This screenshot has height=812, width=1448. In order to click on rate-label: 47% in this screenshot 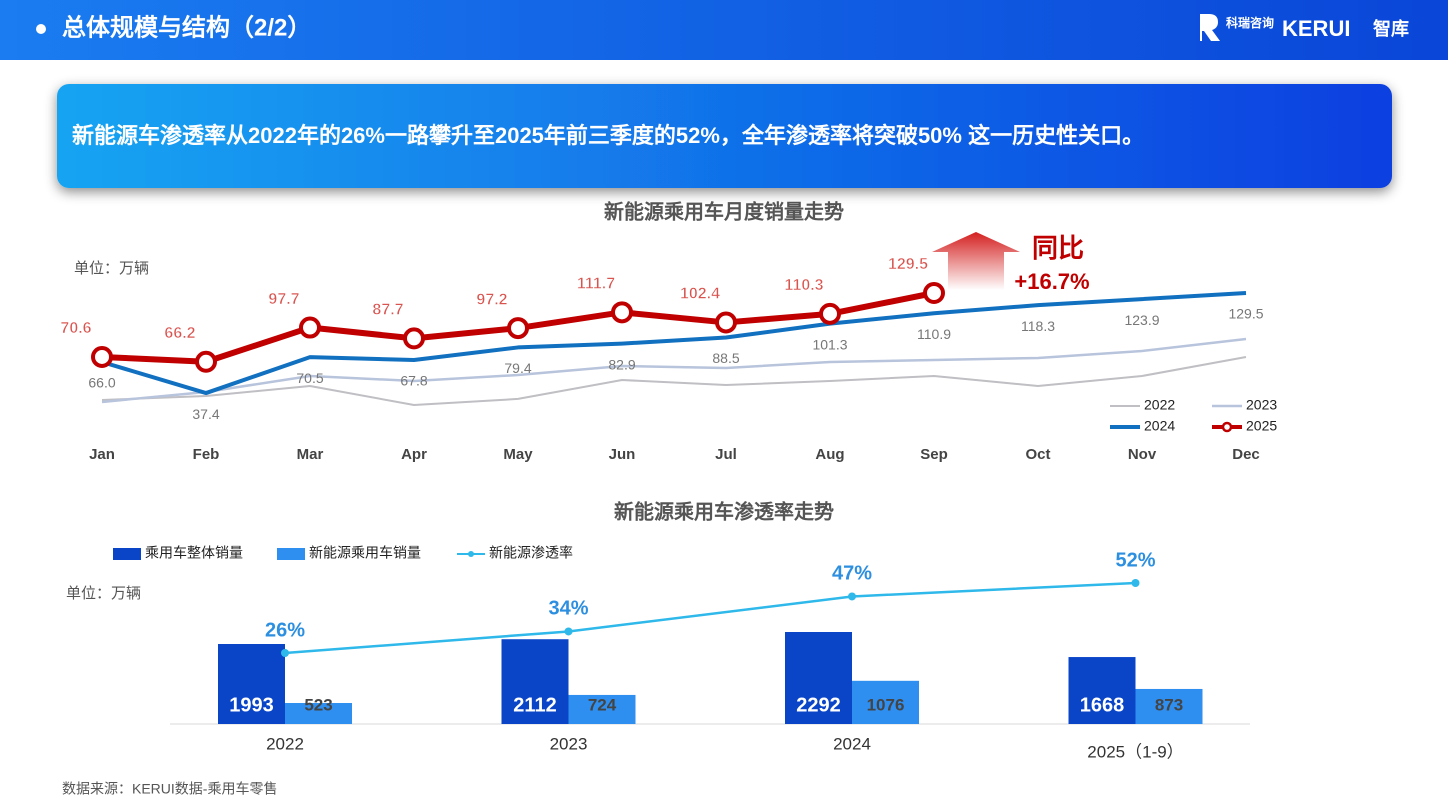, I will do `click(852, 574)`.